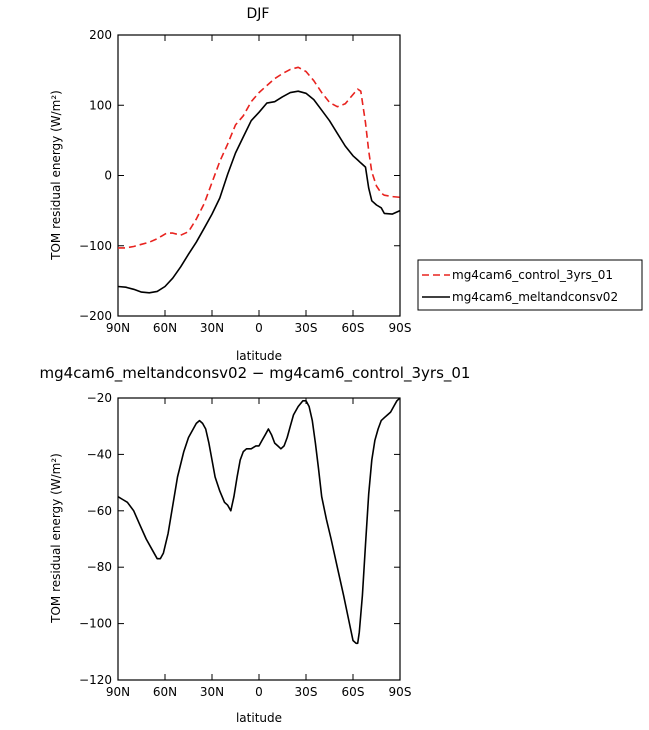  I want to click on top-x-axis-label: latitude, so click(259, 356).